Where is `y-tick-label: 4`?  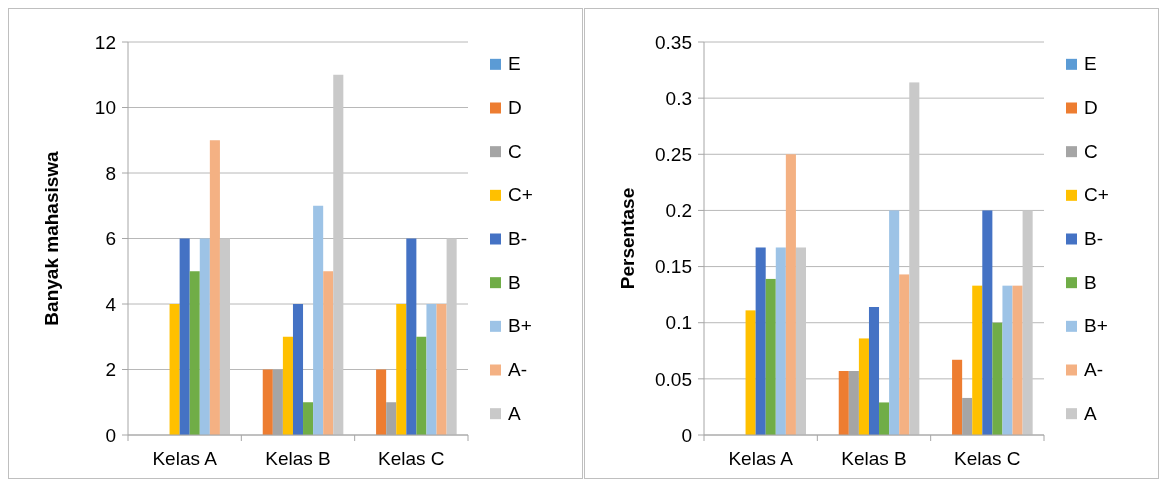 y-tick-label: 4 is located at coordinates (111, 304).